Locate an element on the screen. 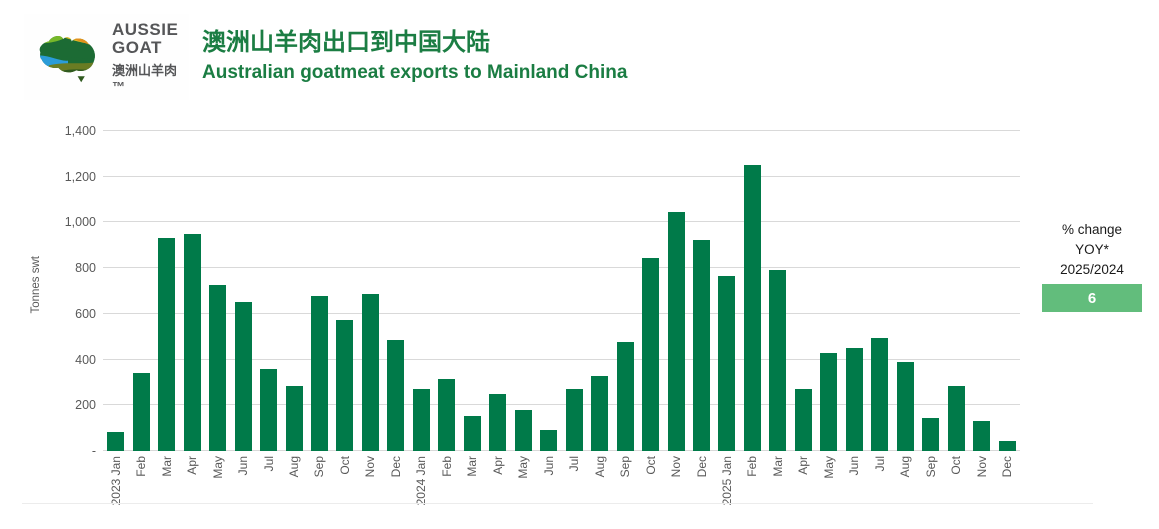 The image size is (1159, 529). x-tick-label: 2023 Jan is located at coordinates (115, 481).